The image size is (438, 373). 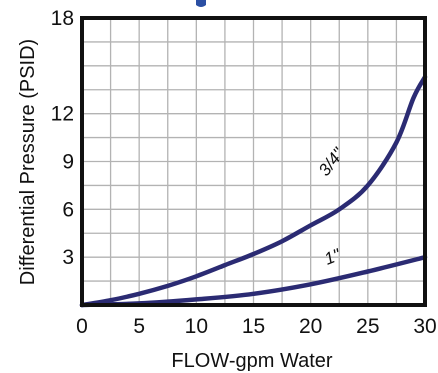 What do you see at coordinates (139, 326) in the screenshot?
I see `x-tick-label: 5` at bounding box center [139, 326].